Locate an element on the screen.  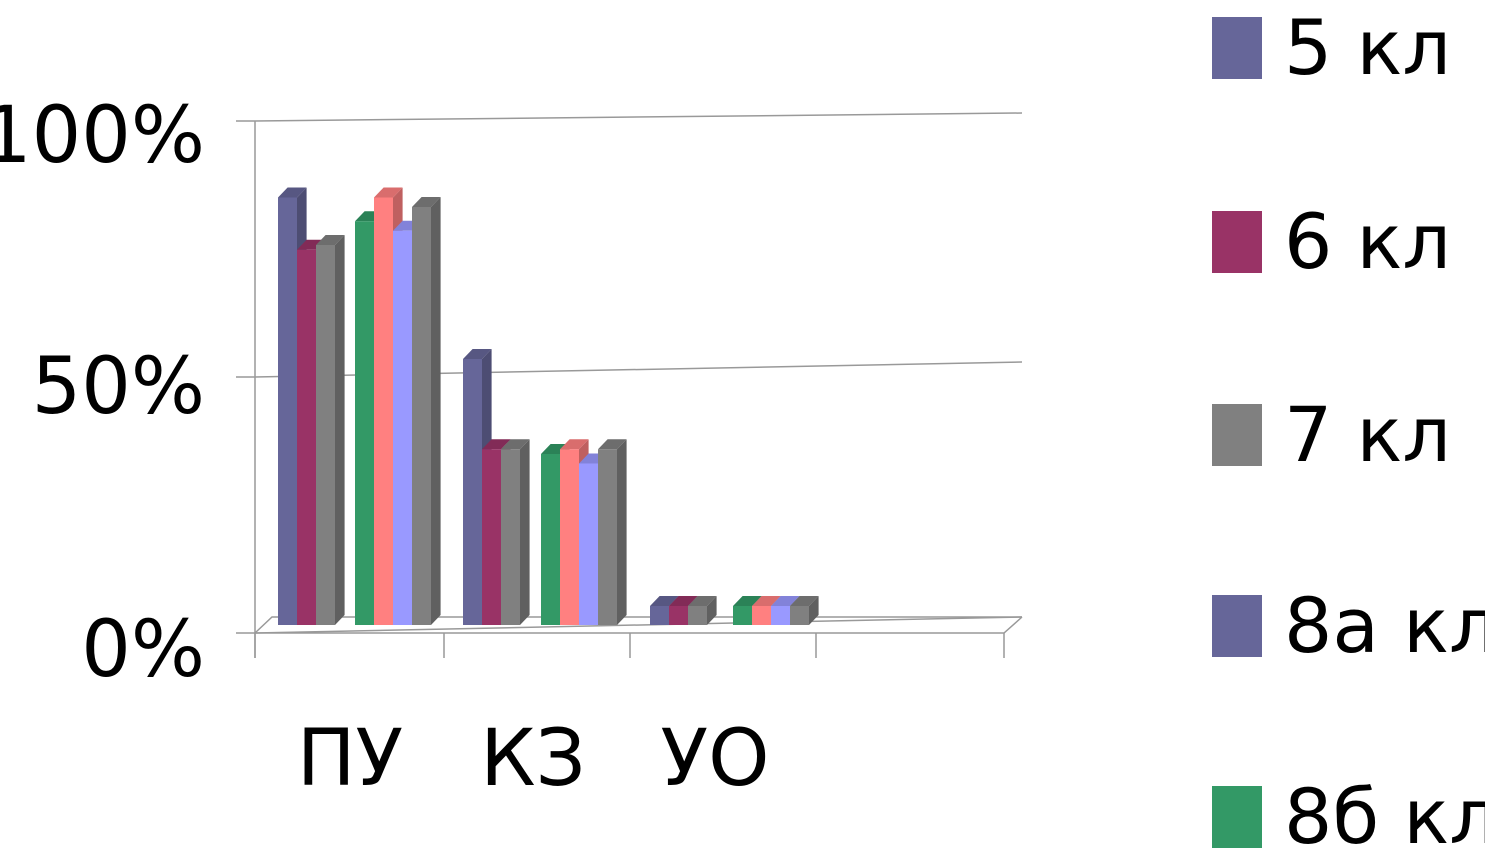
legend-item: 6 кл is located at coordinates (1331, 241).